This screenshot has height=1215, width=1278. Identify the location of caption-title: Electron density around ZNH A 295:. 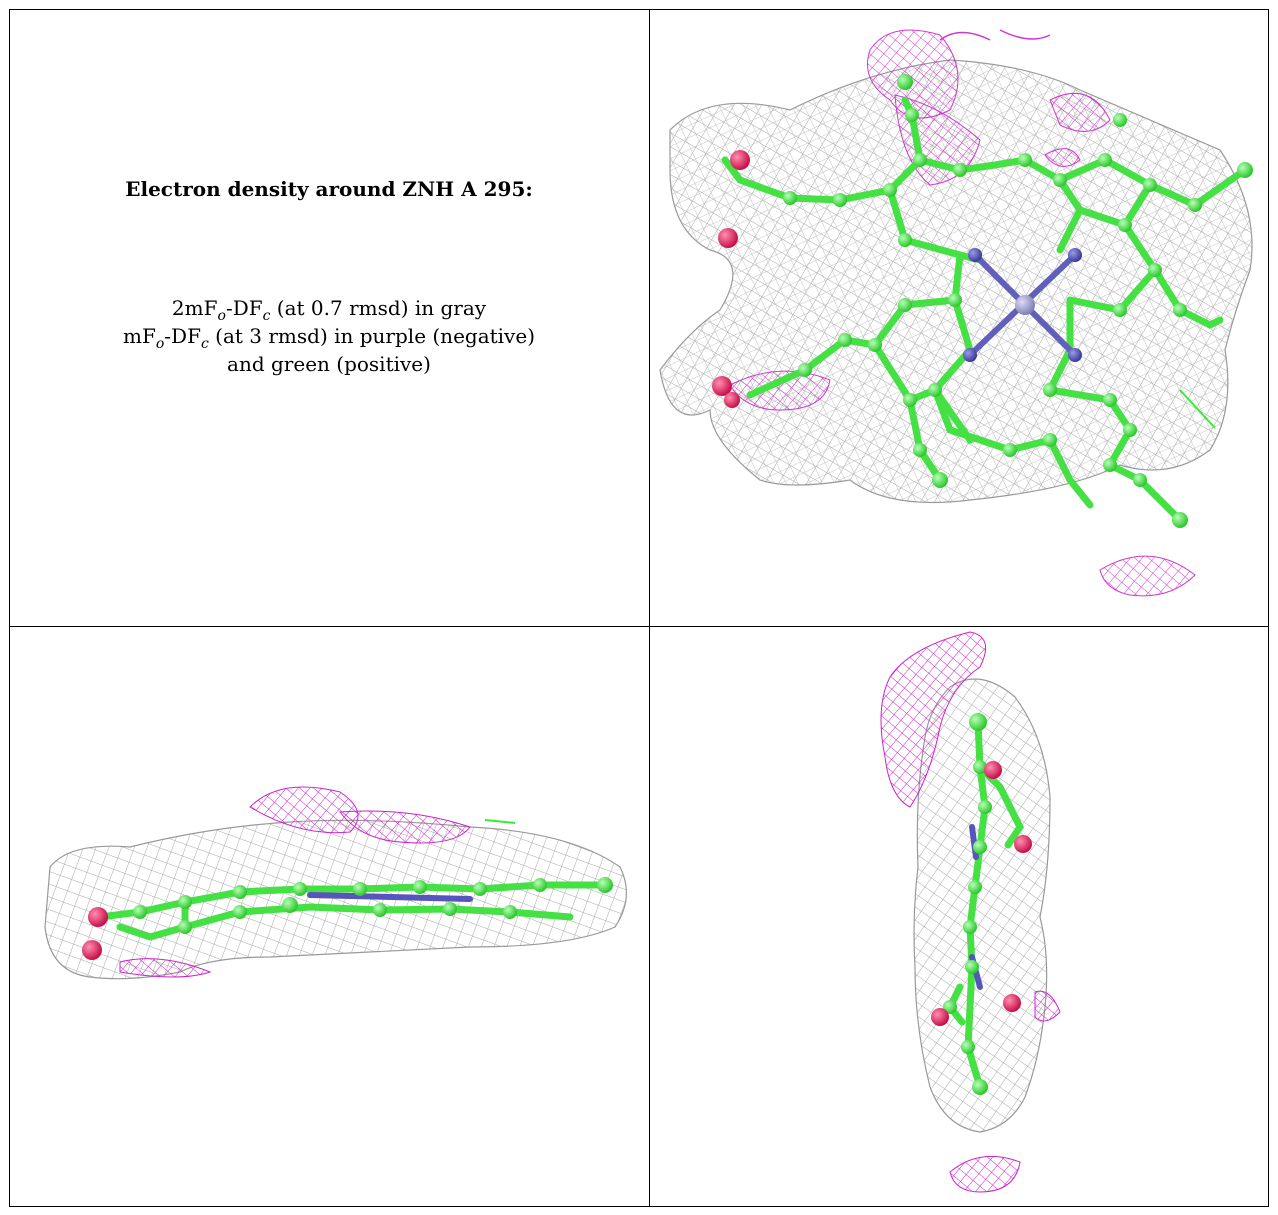
(329, 189).